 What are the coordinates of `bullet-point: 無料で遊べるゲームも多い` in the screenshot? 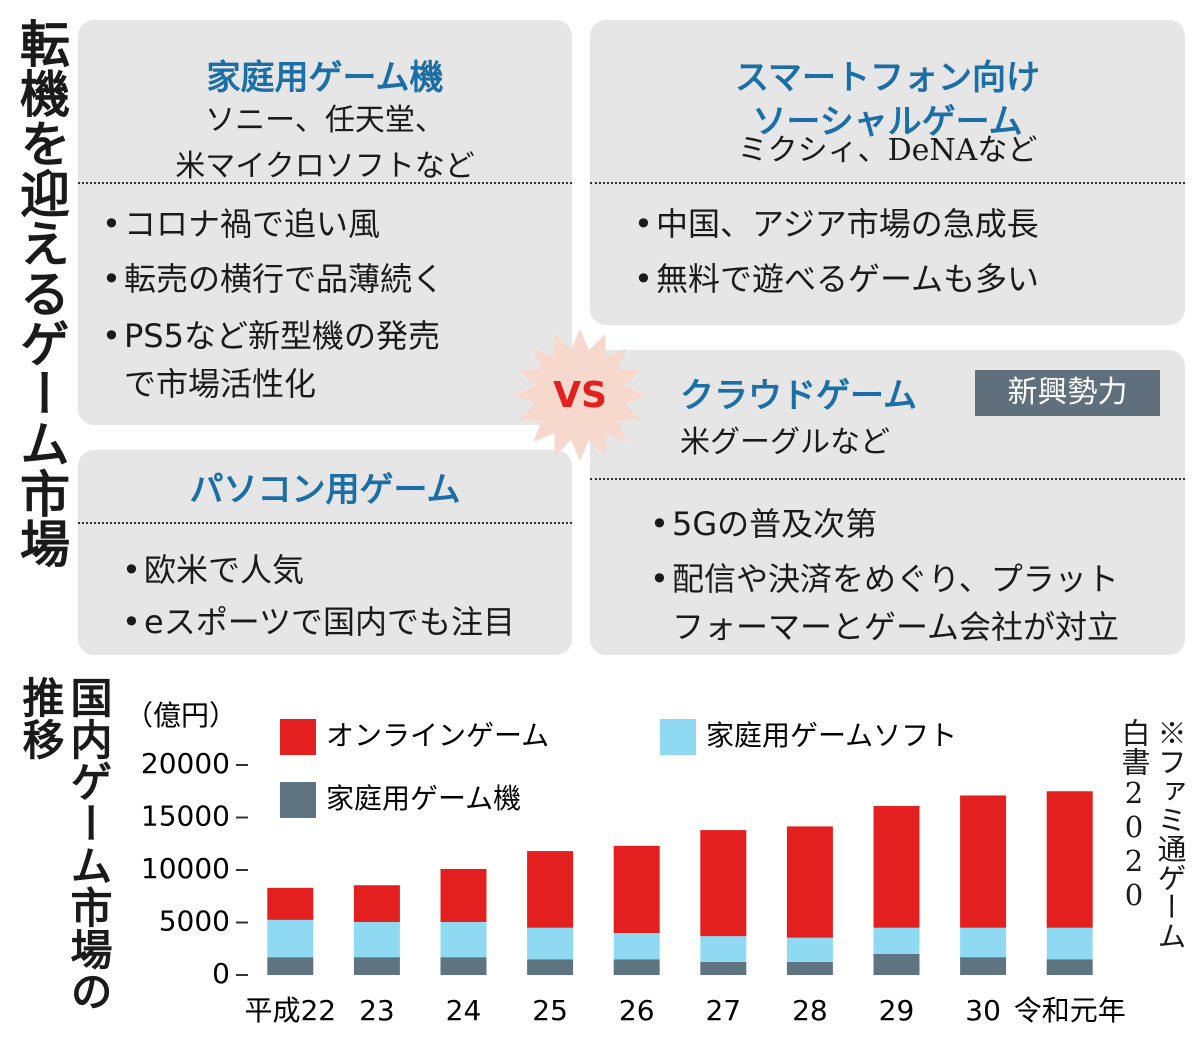 It's located at (836, 279).